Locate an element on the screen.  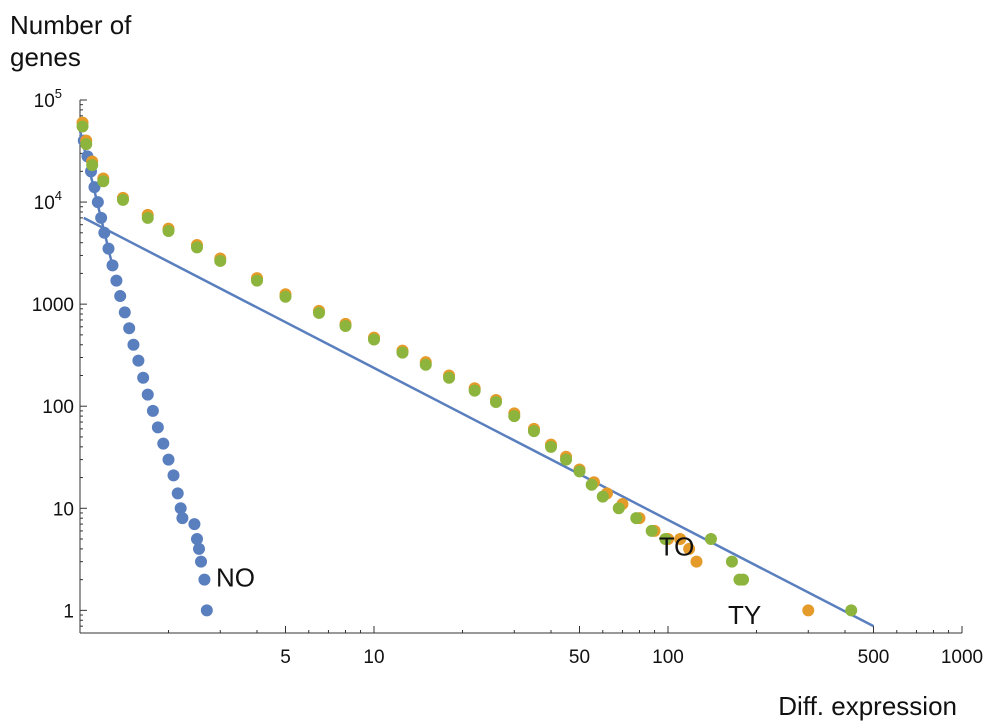
y-tick-label: 10⁴ is located at coordinates (48, 201).